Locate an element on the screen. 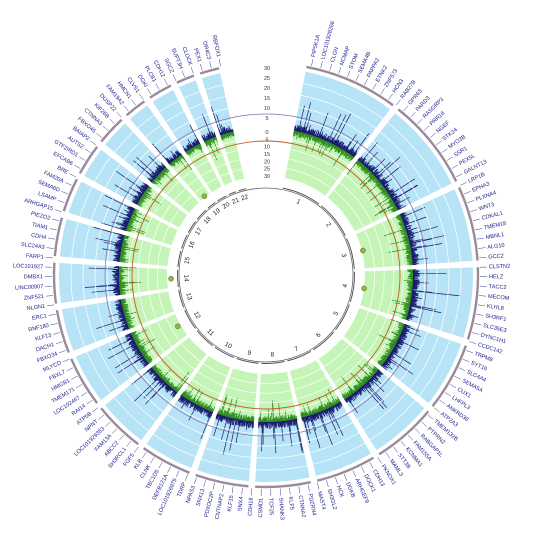  inner-band-chr14 is located at coordinates (143, 280).